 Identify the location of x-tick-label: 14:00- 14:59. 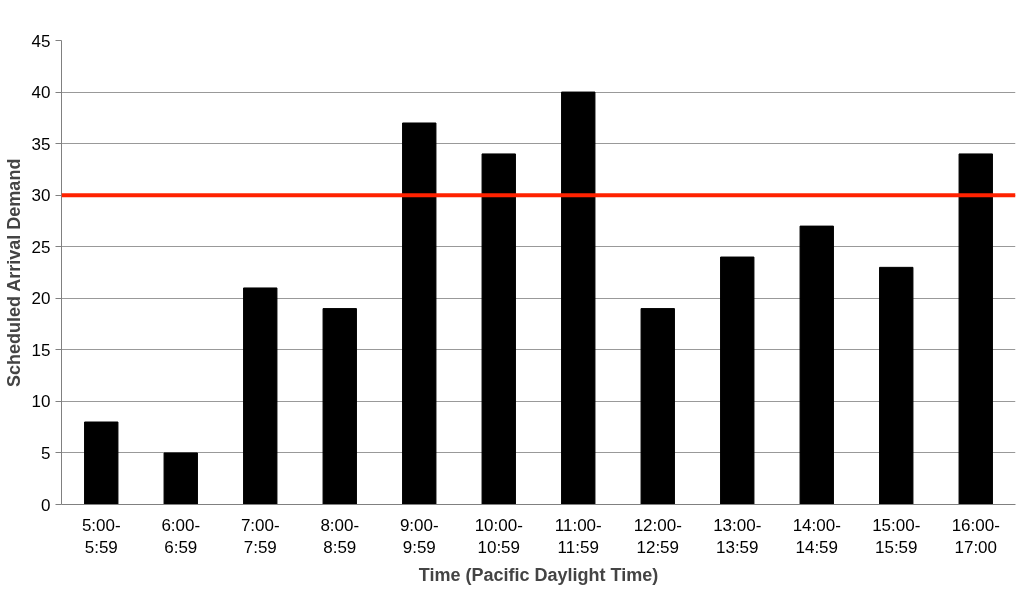
(816, 536).